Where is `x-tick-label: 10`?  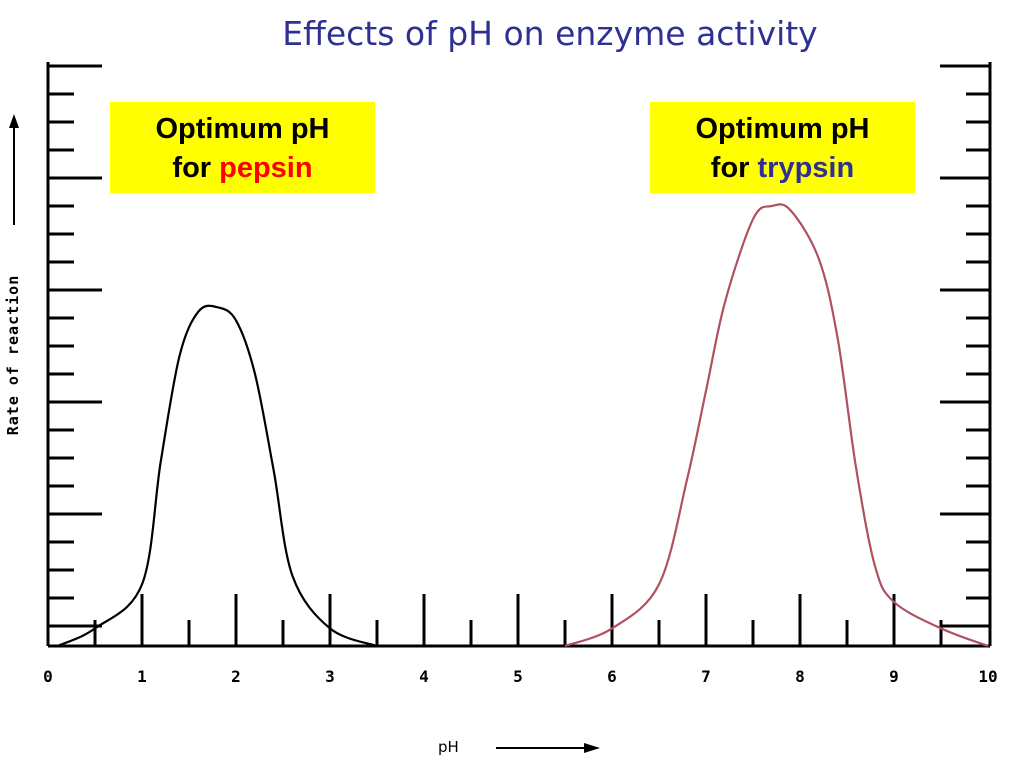
x-tick-label: 10 is located at coordinates (987, 676).